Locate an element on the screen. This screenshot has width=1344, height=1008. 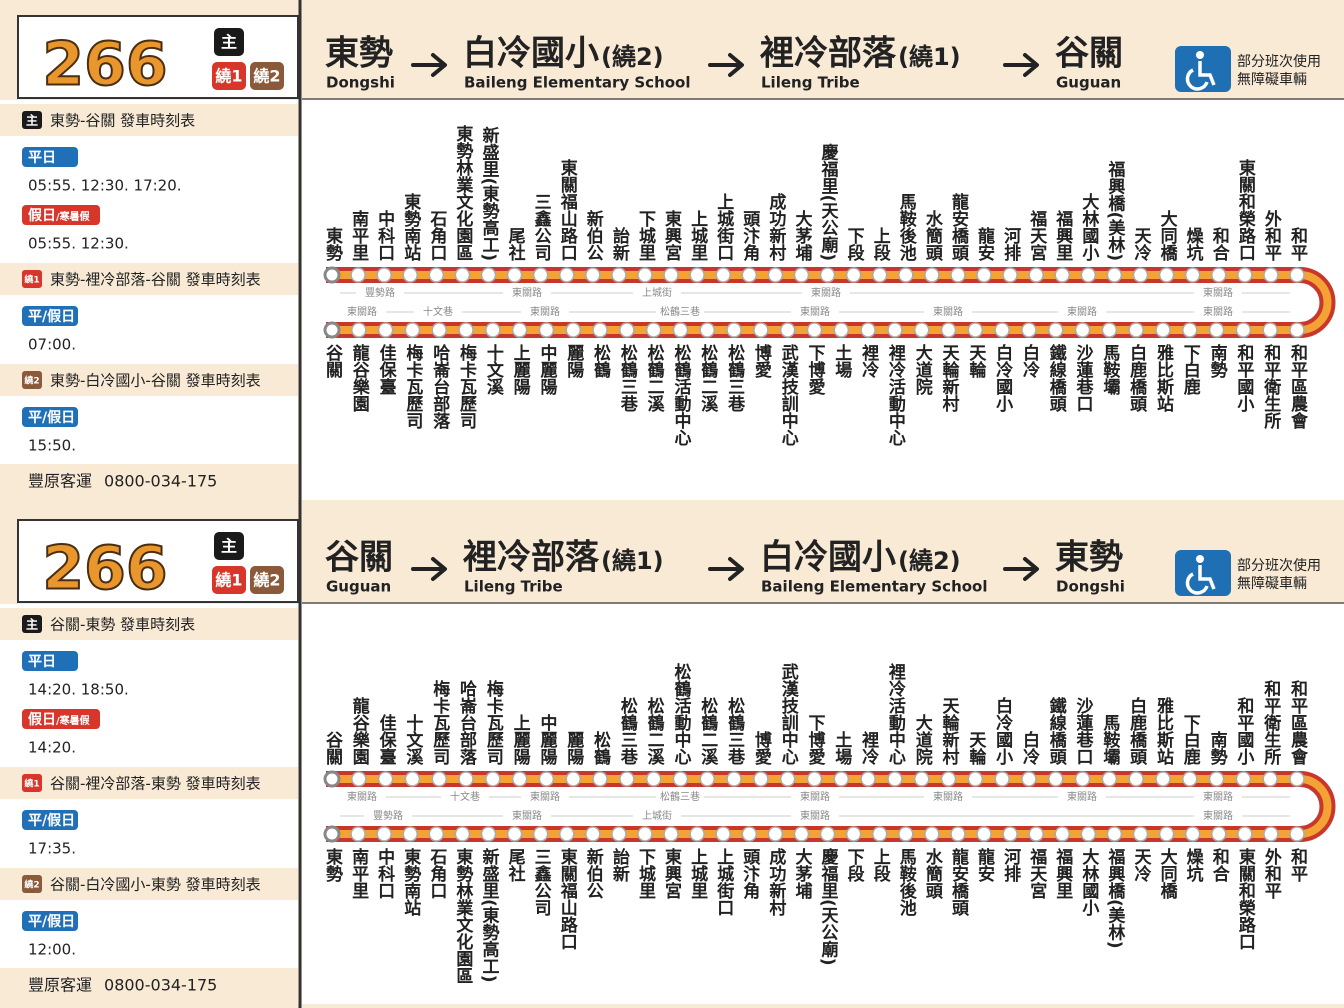
road-label: 上城街 is located at coordinates (657, 815).